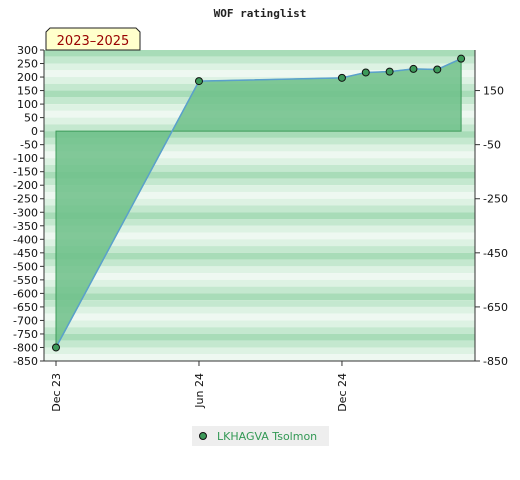 The image size is (520, 480). I want to click on y-right-tick-label: -650, so click(495, 307).